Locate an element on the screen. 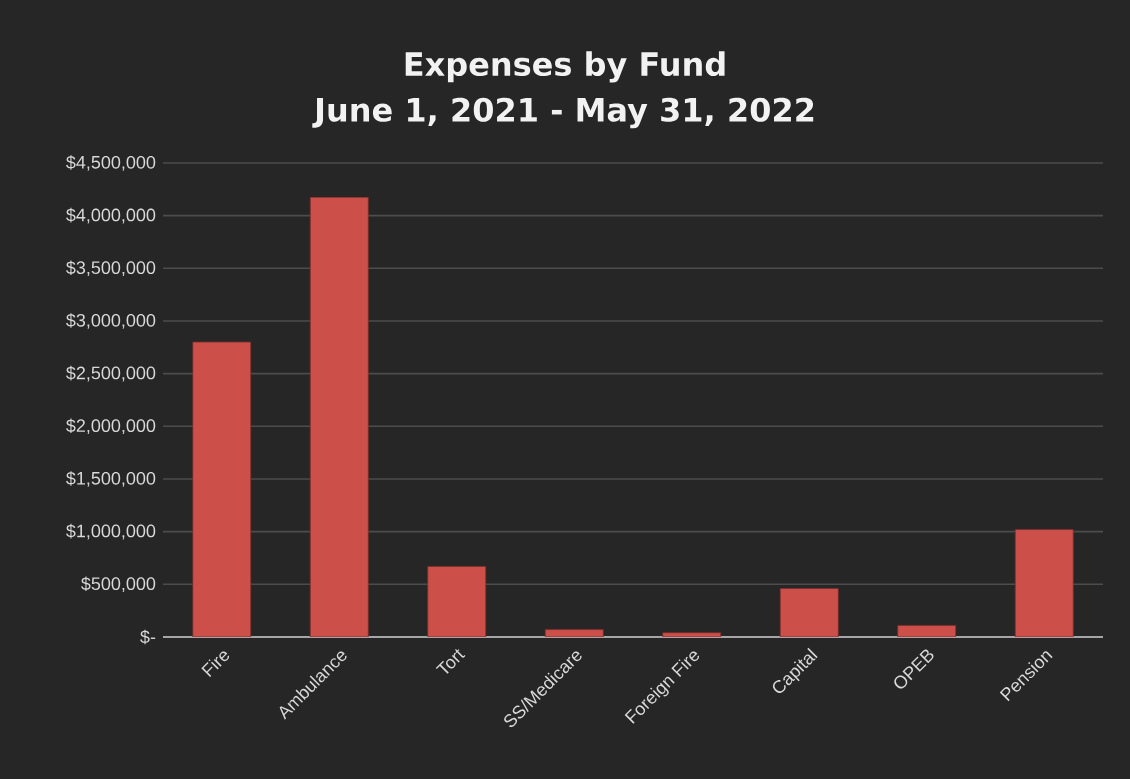  x-tick-label: Fire is located at coordinates (215, 664).